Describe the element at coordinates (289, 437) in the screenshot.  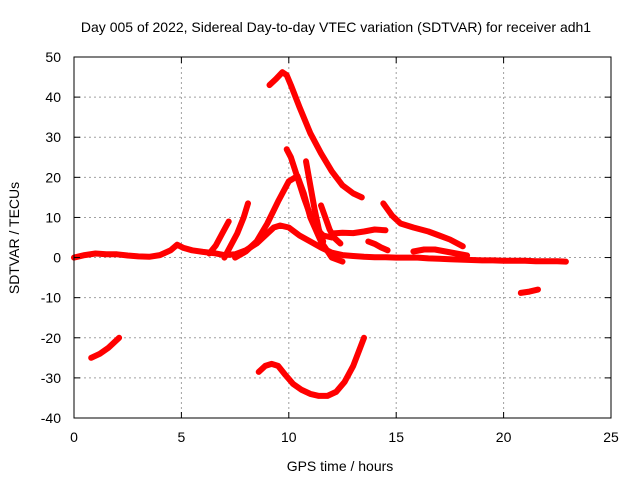
I see `x-tick-label: 10` at that location.